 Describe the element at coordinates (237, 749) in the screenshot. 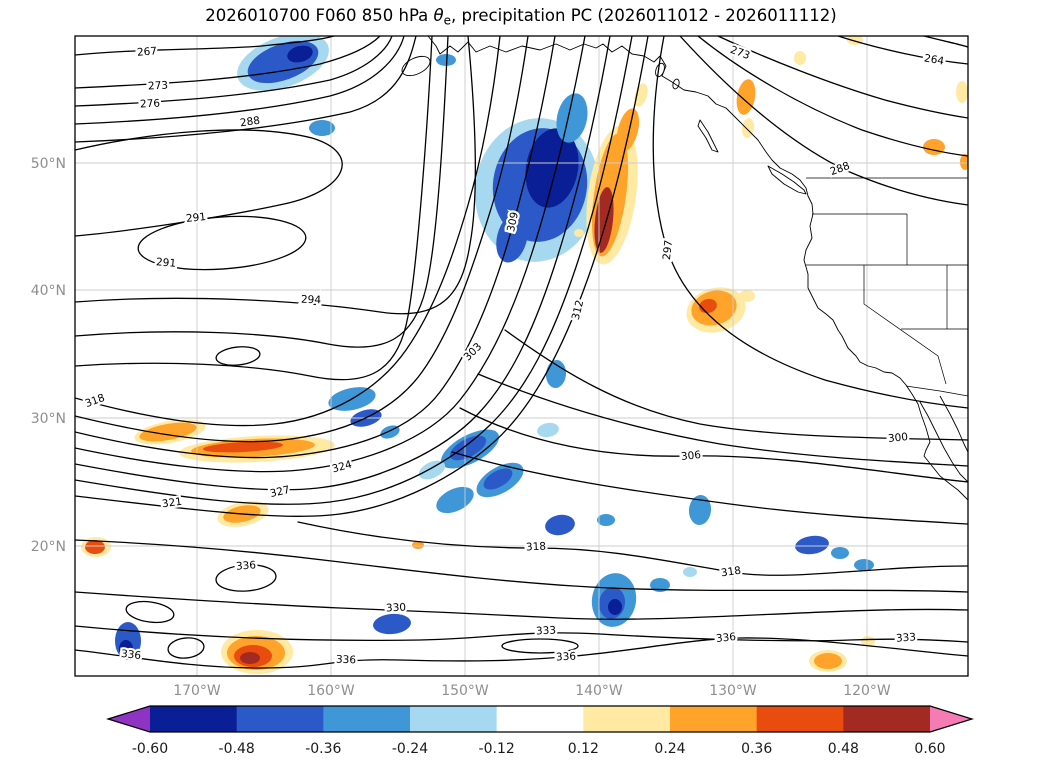

I see `colorbar-tick-label: -0.48` at that location.